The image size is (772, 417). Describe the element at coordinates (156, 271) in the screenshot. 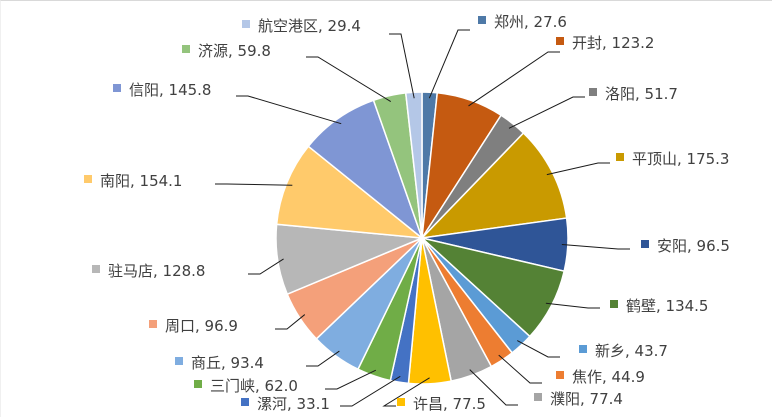

I see `data-label: 驻马店, 128.8` at that location.